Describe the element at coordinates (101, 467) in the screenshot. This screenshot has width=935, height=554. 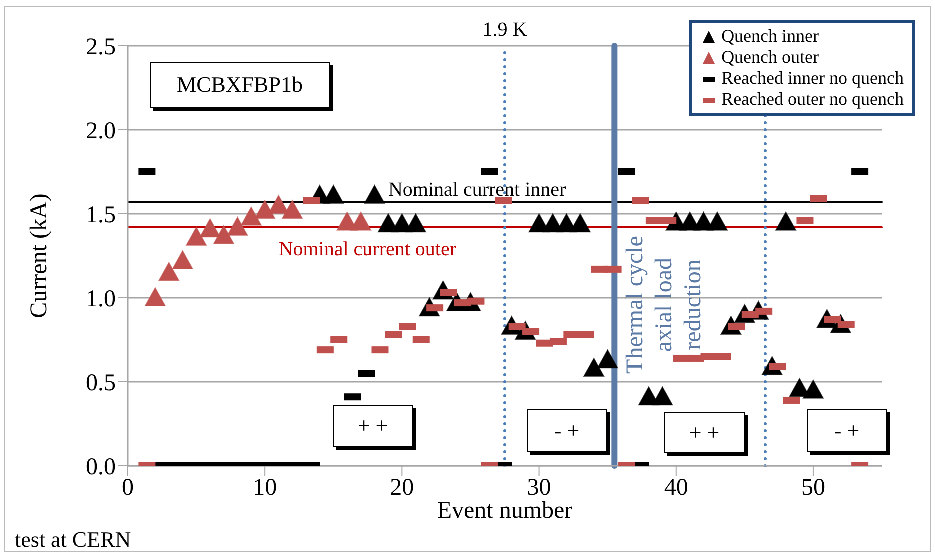
I see `y-tick-label: 0.0` at that location.